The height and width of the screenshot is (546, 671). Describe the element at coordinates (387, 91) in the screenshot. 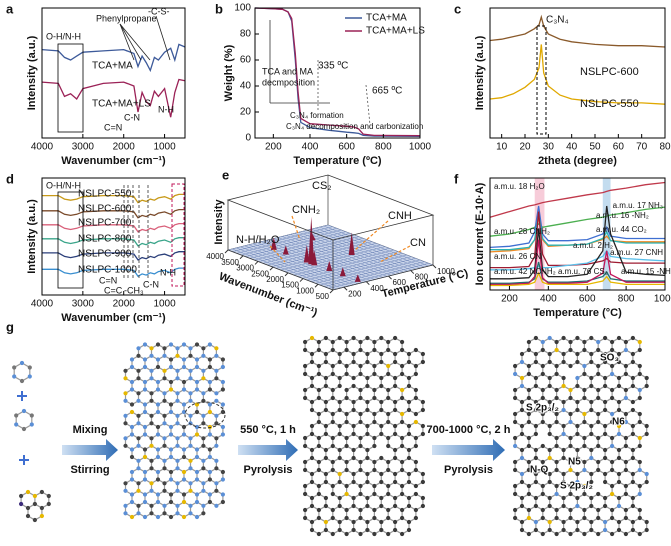

I see `annotation: 665 ºC` at that location.